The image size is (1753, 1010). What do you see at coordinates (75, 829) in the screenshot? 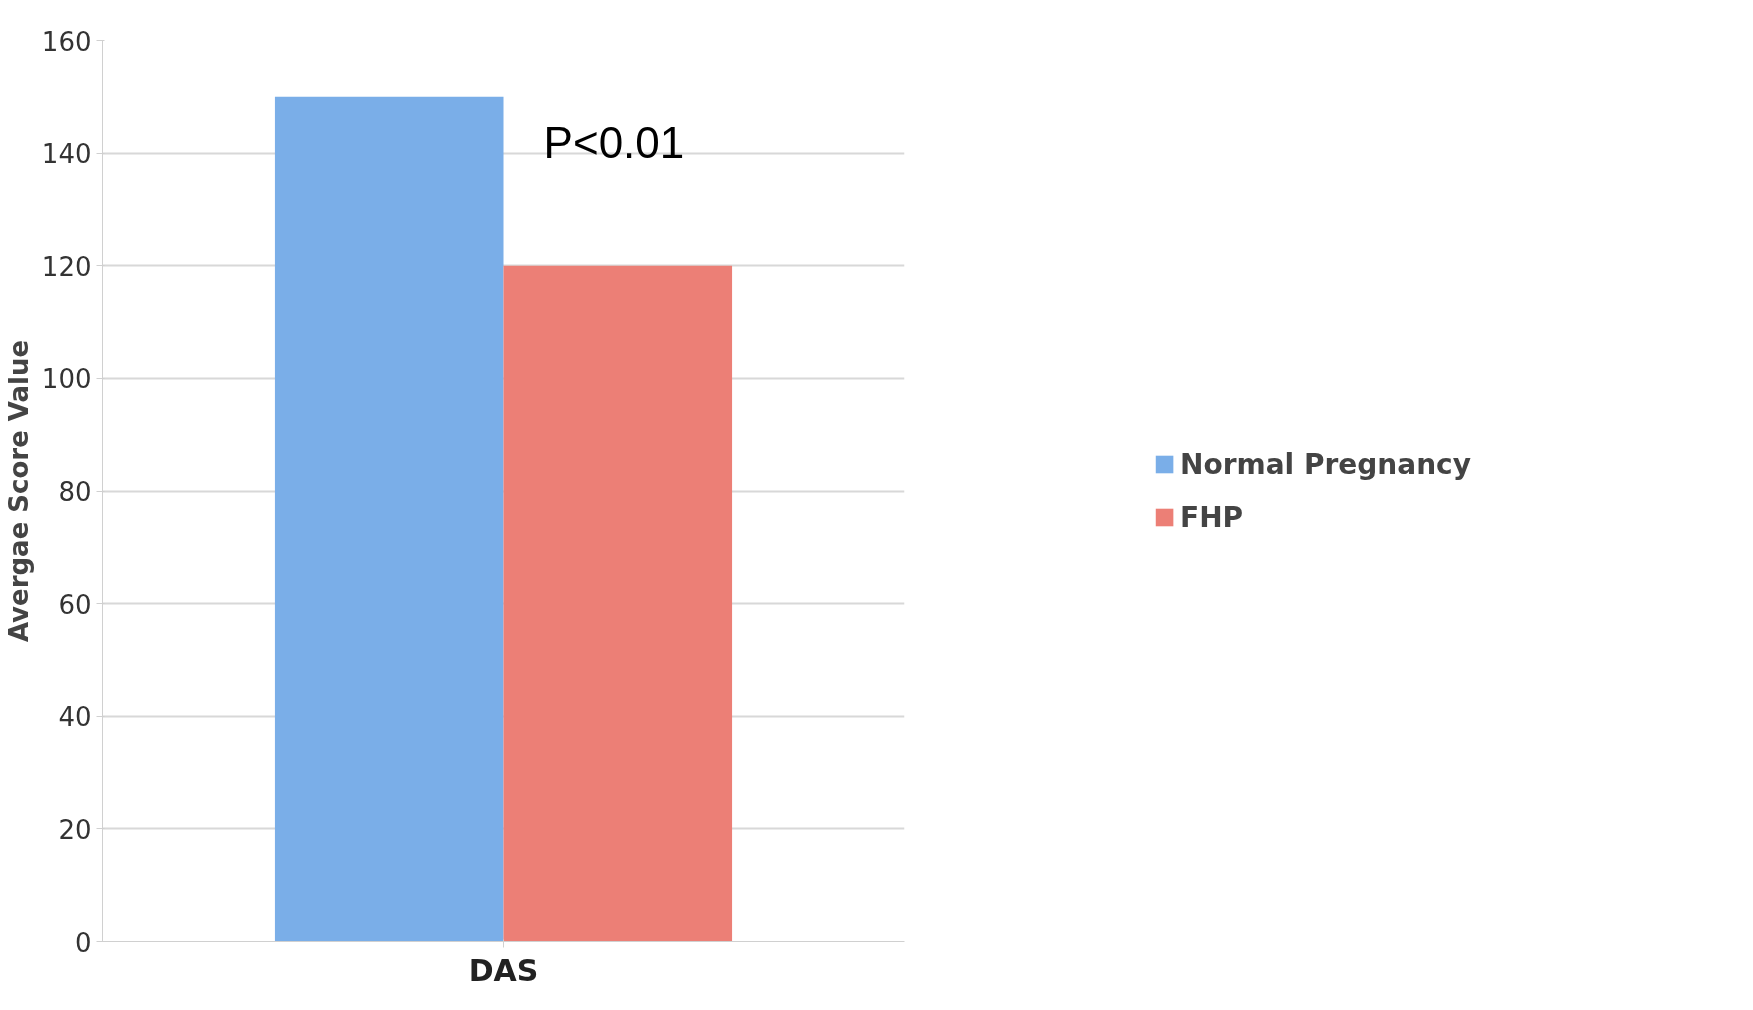
I see `y-tick-label: 20` at bounding box center [75, 829].